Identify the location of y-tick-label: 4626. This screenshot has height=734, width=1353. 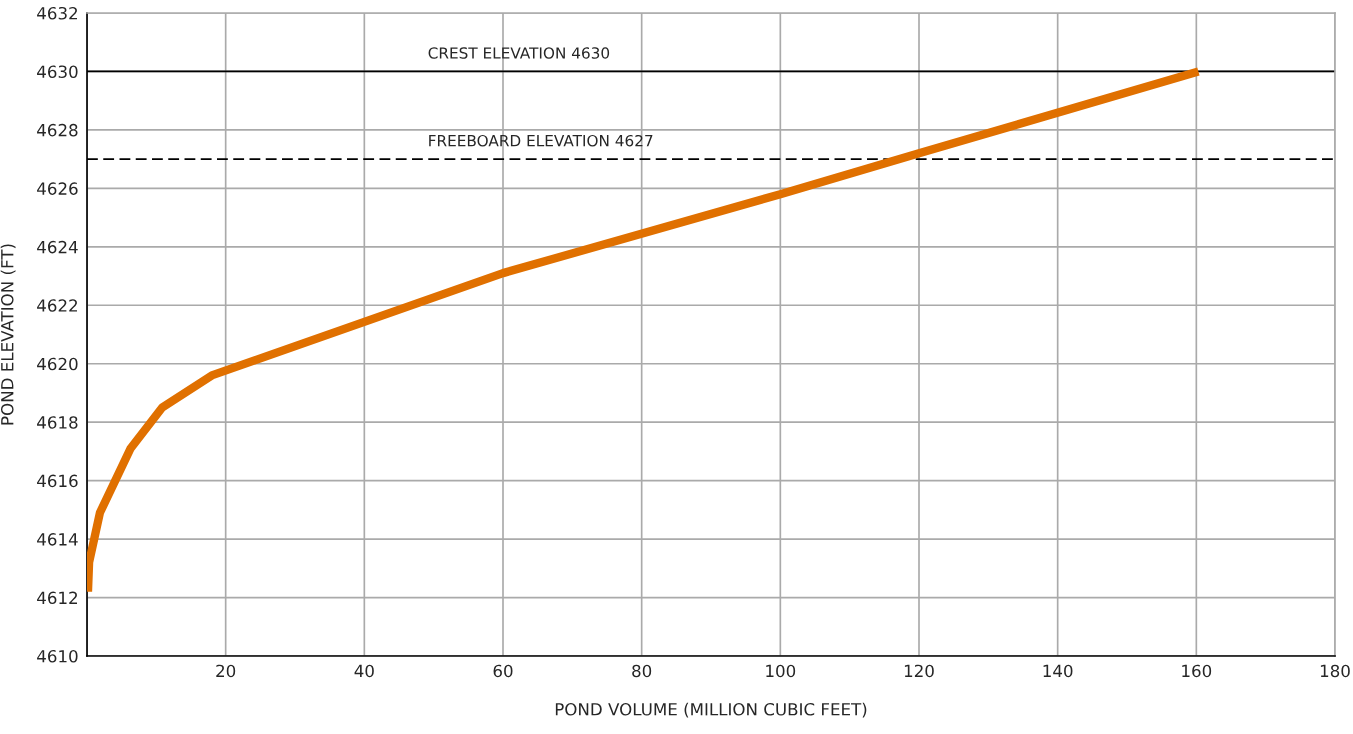
(57, 188).